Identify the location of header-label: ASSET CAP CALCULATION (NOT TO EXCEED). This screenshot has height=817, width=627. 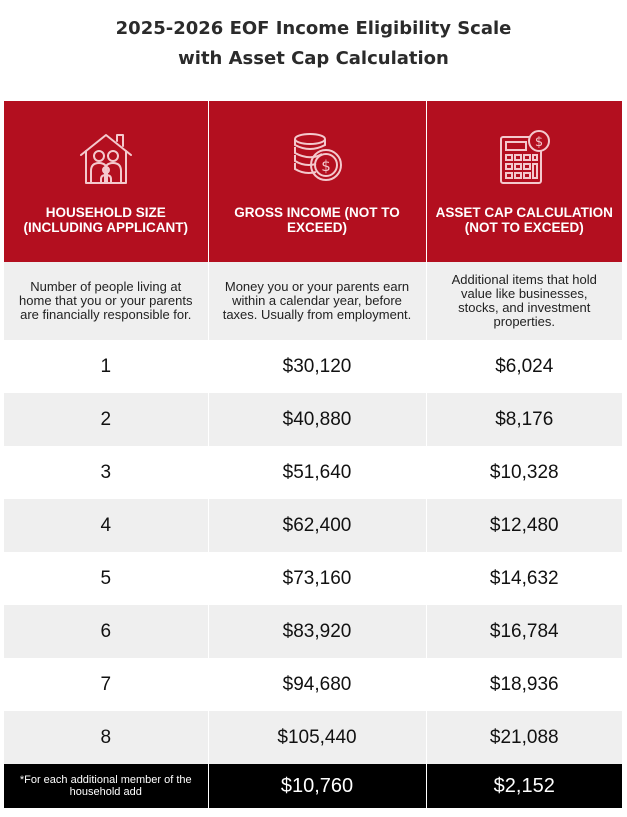
(524, 219).